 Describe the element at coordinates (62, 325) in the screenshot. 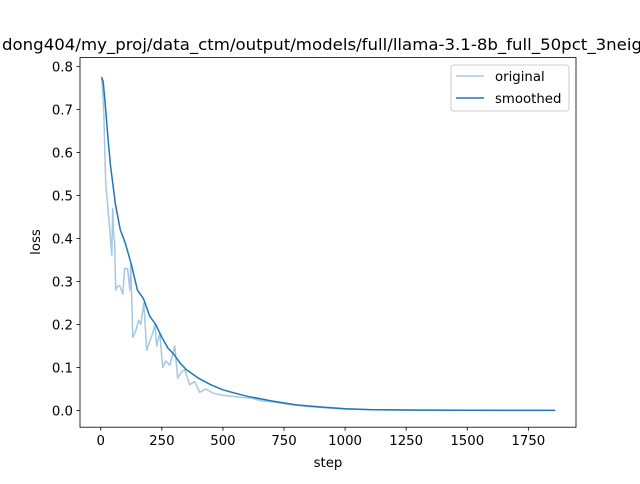

I see `y-tick-label: 0.2` at that location.